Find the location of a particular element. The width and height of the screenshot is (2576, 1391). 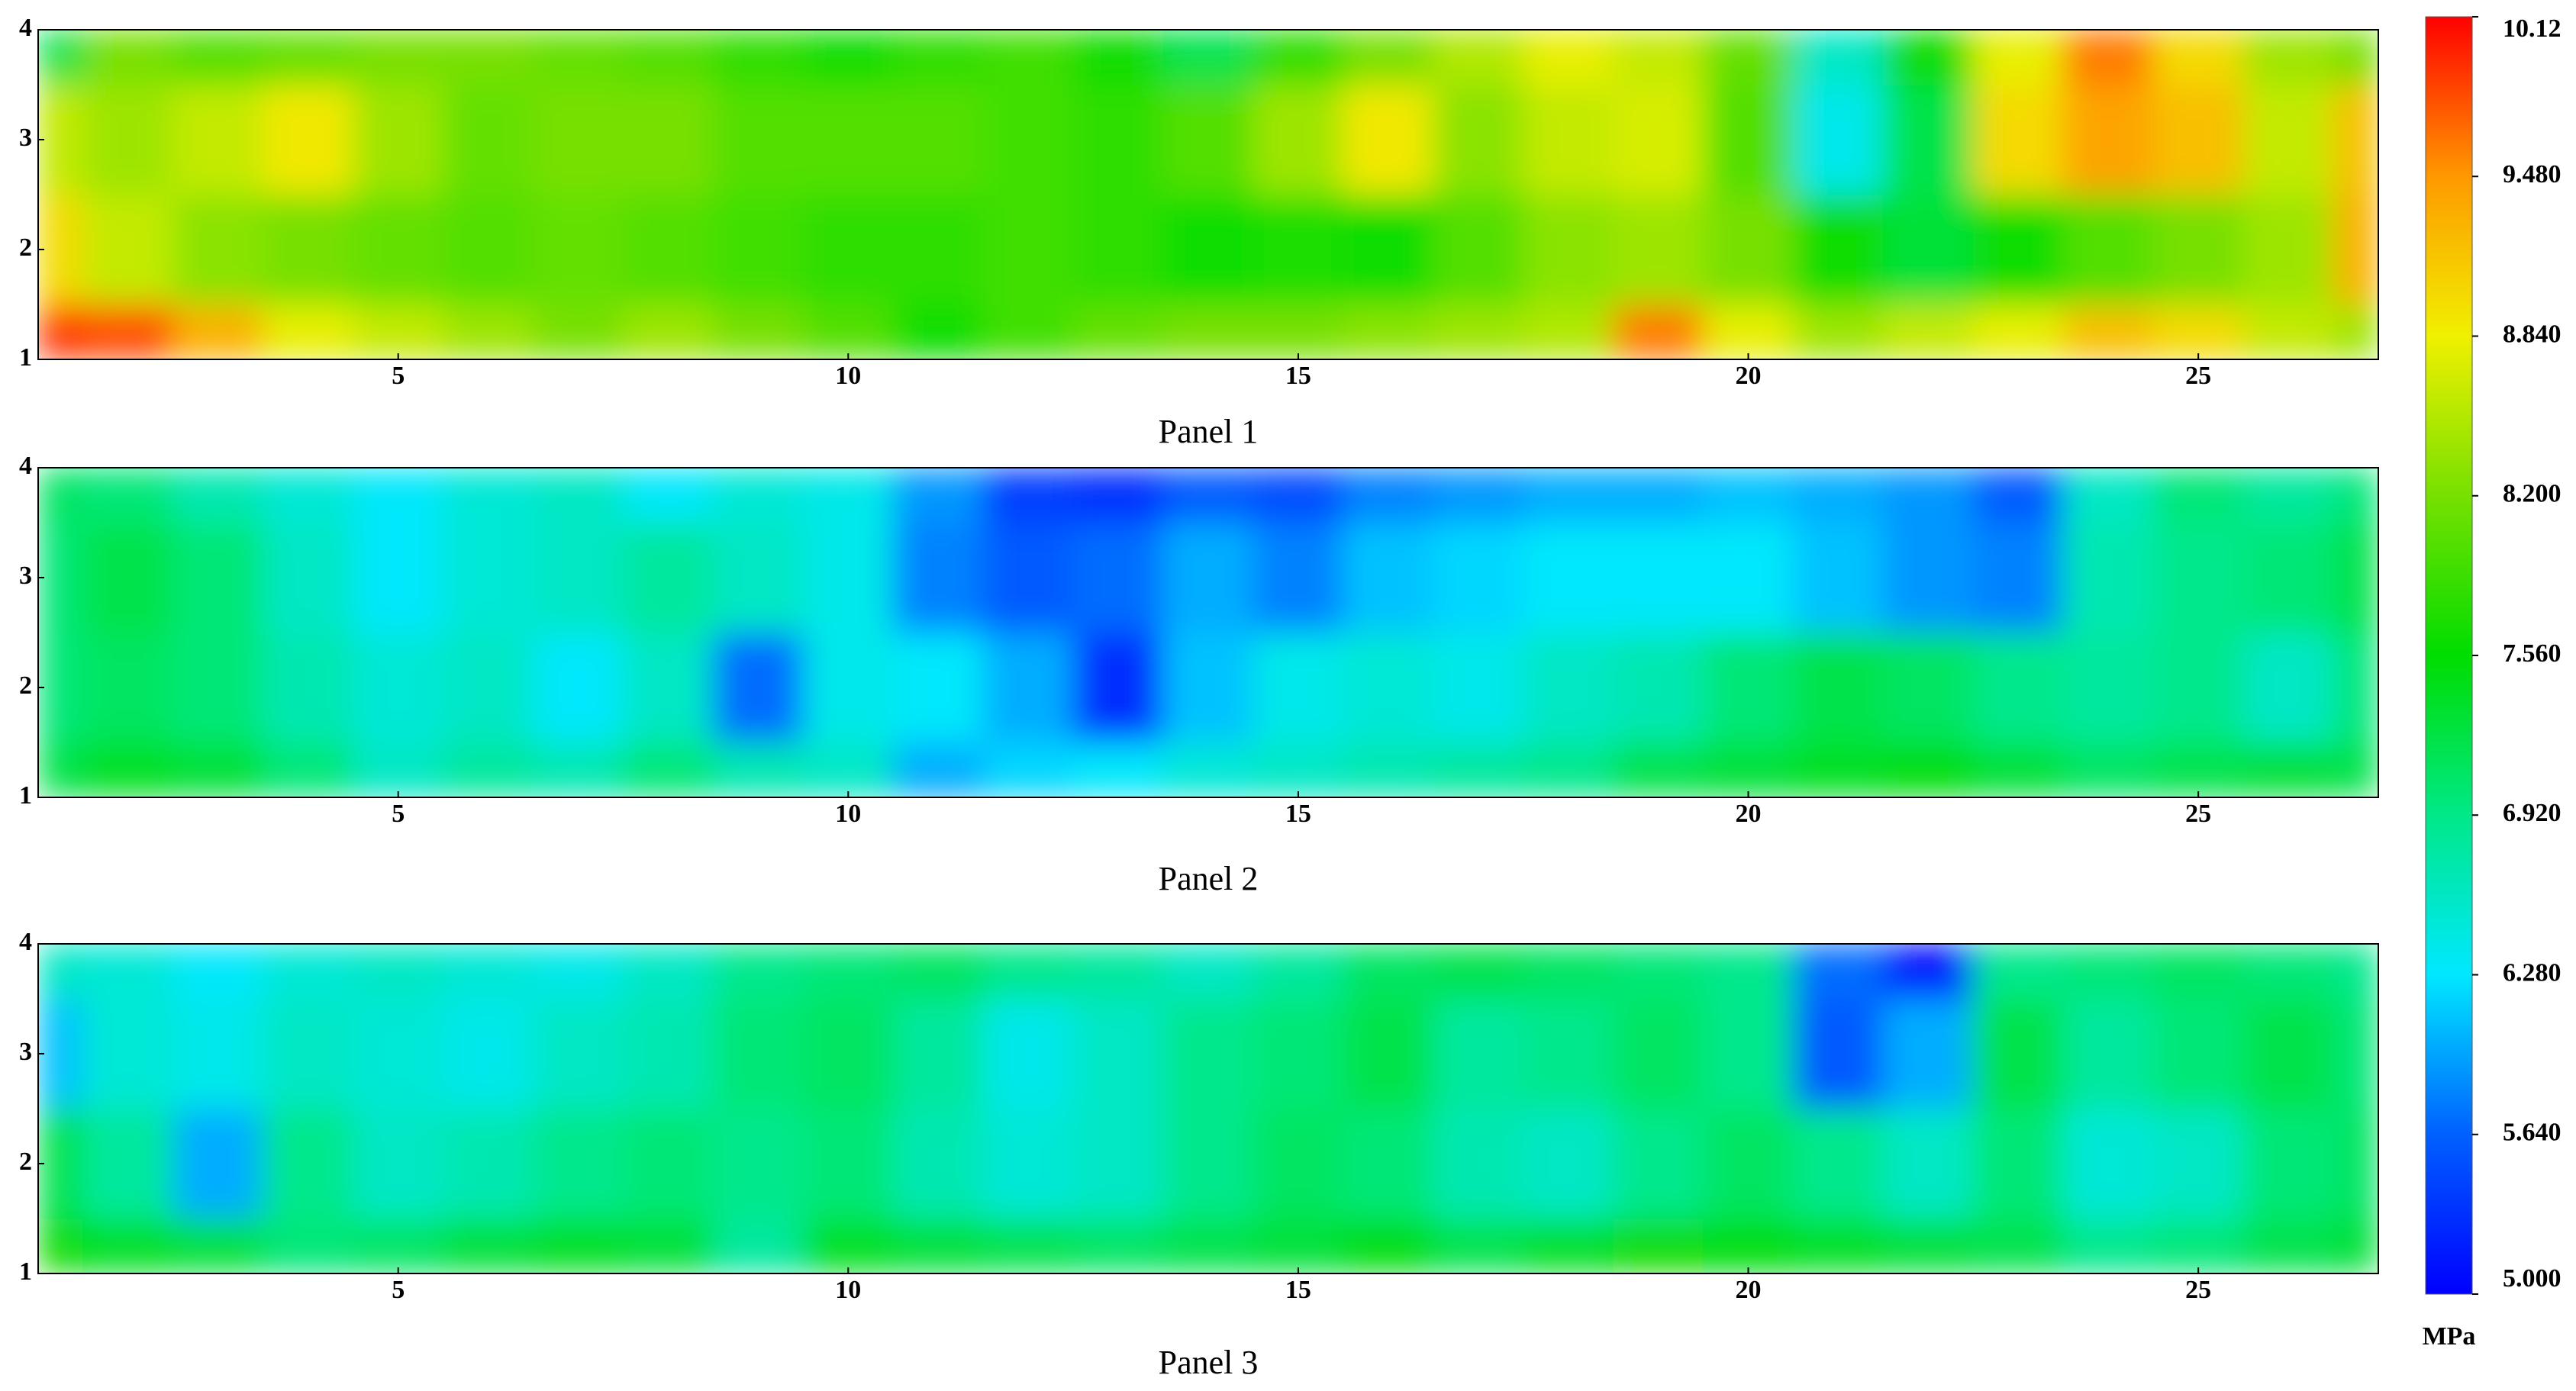

colorbar-tick-label: 6.280 is located at coordinates (2532, 973).